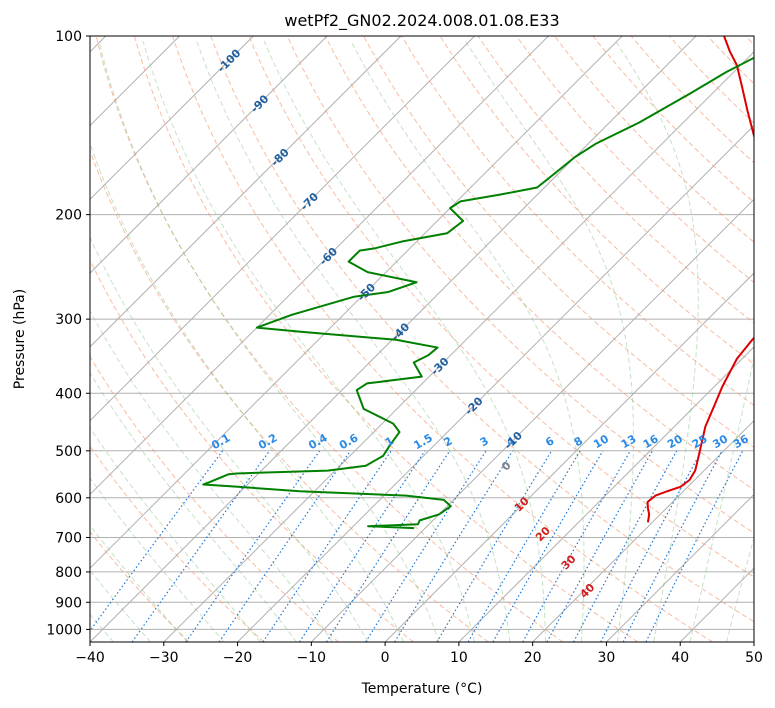  Describe the element at coordinates (68, 573) in the screenshot. I see `y-tick-label: 800` at that location.